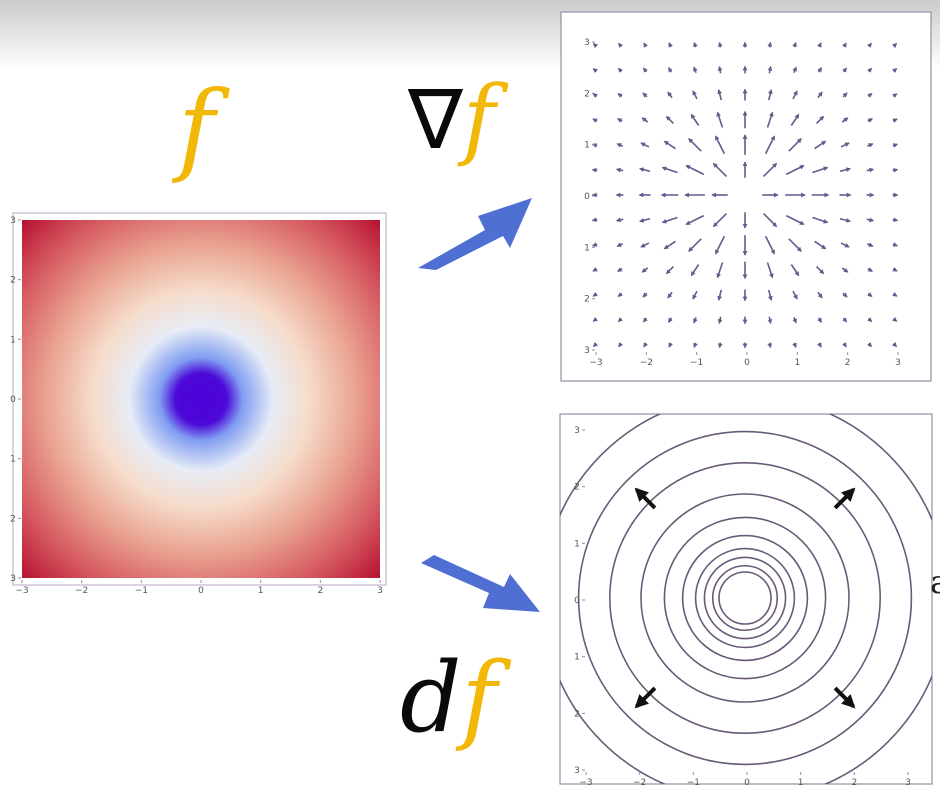 The width and height of the screenshot is (940, 796). What do you see at coordinates (801, 783) in the screenshot?
I see `contour-x-tick: 1` at bounding box center [801, 783].